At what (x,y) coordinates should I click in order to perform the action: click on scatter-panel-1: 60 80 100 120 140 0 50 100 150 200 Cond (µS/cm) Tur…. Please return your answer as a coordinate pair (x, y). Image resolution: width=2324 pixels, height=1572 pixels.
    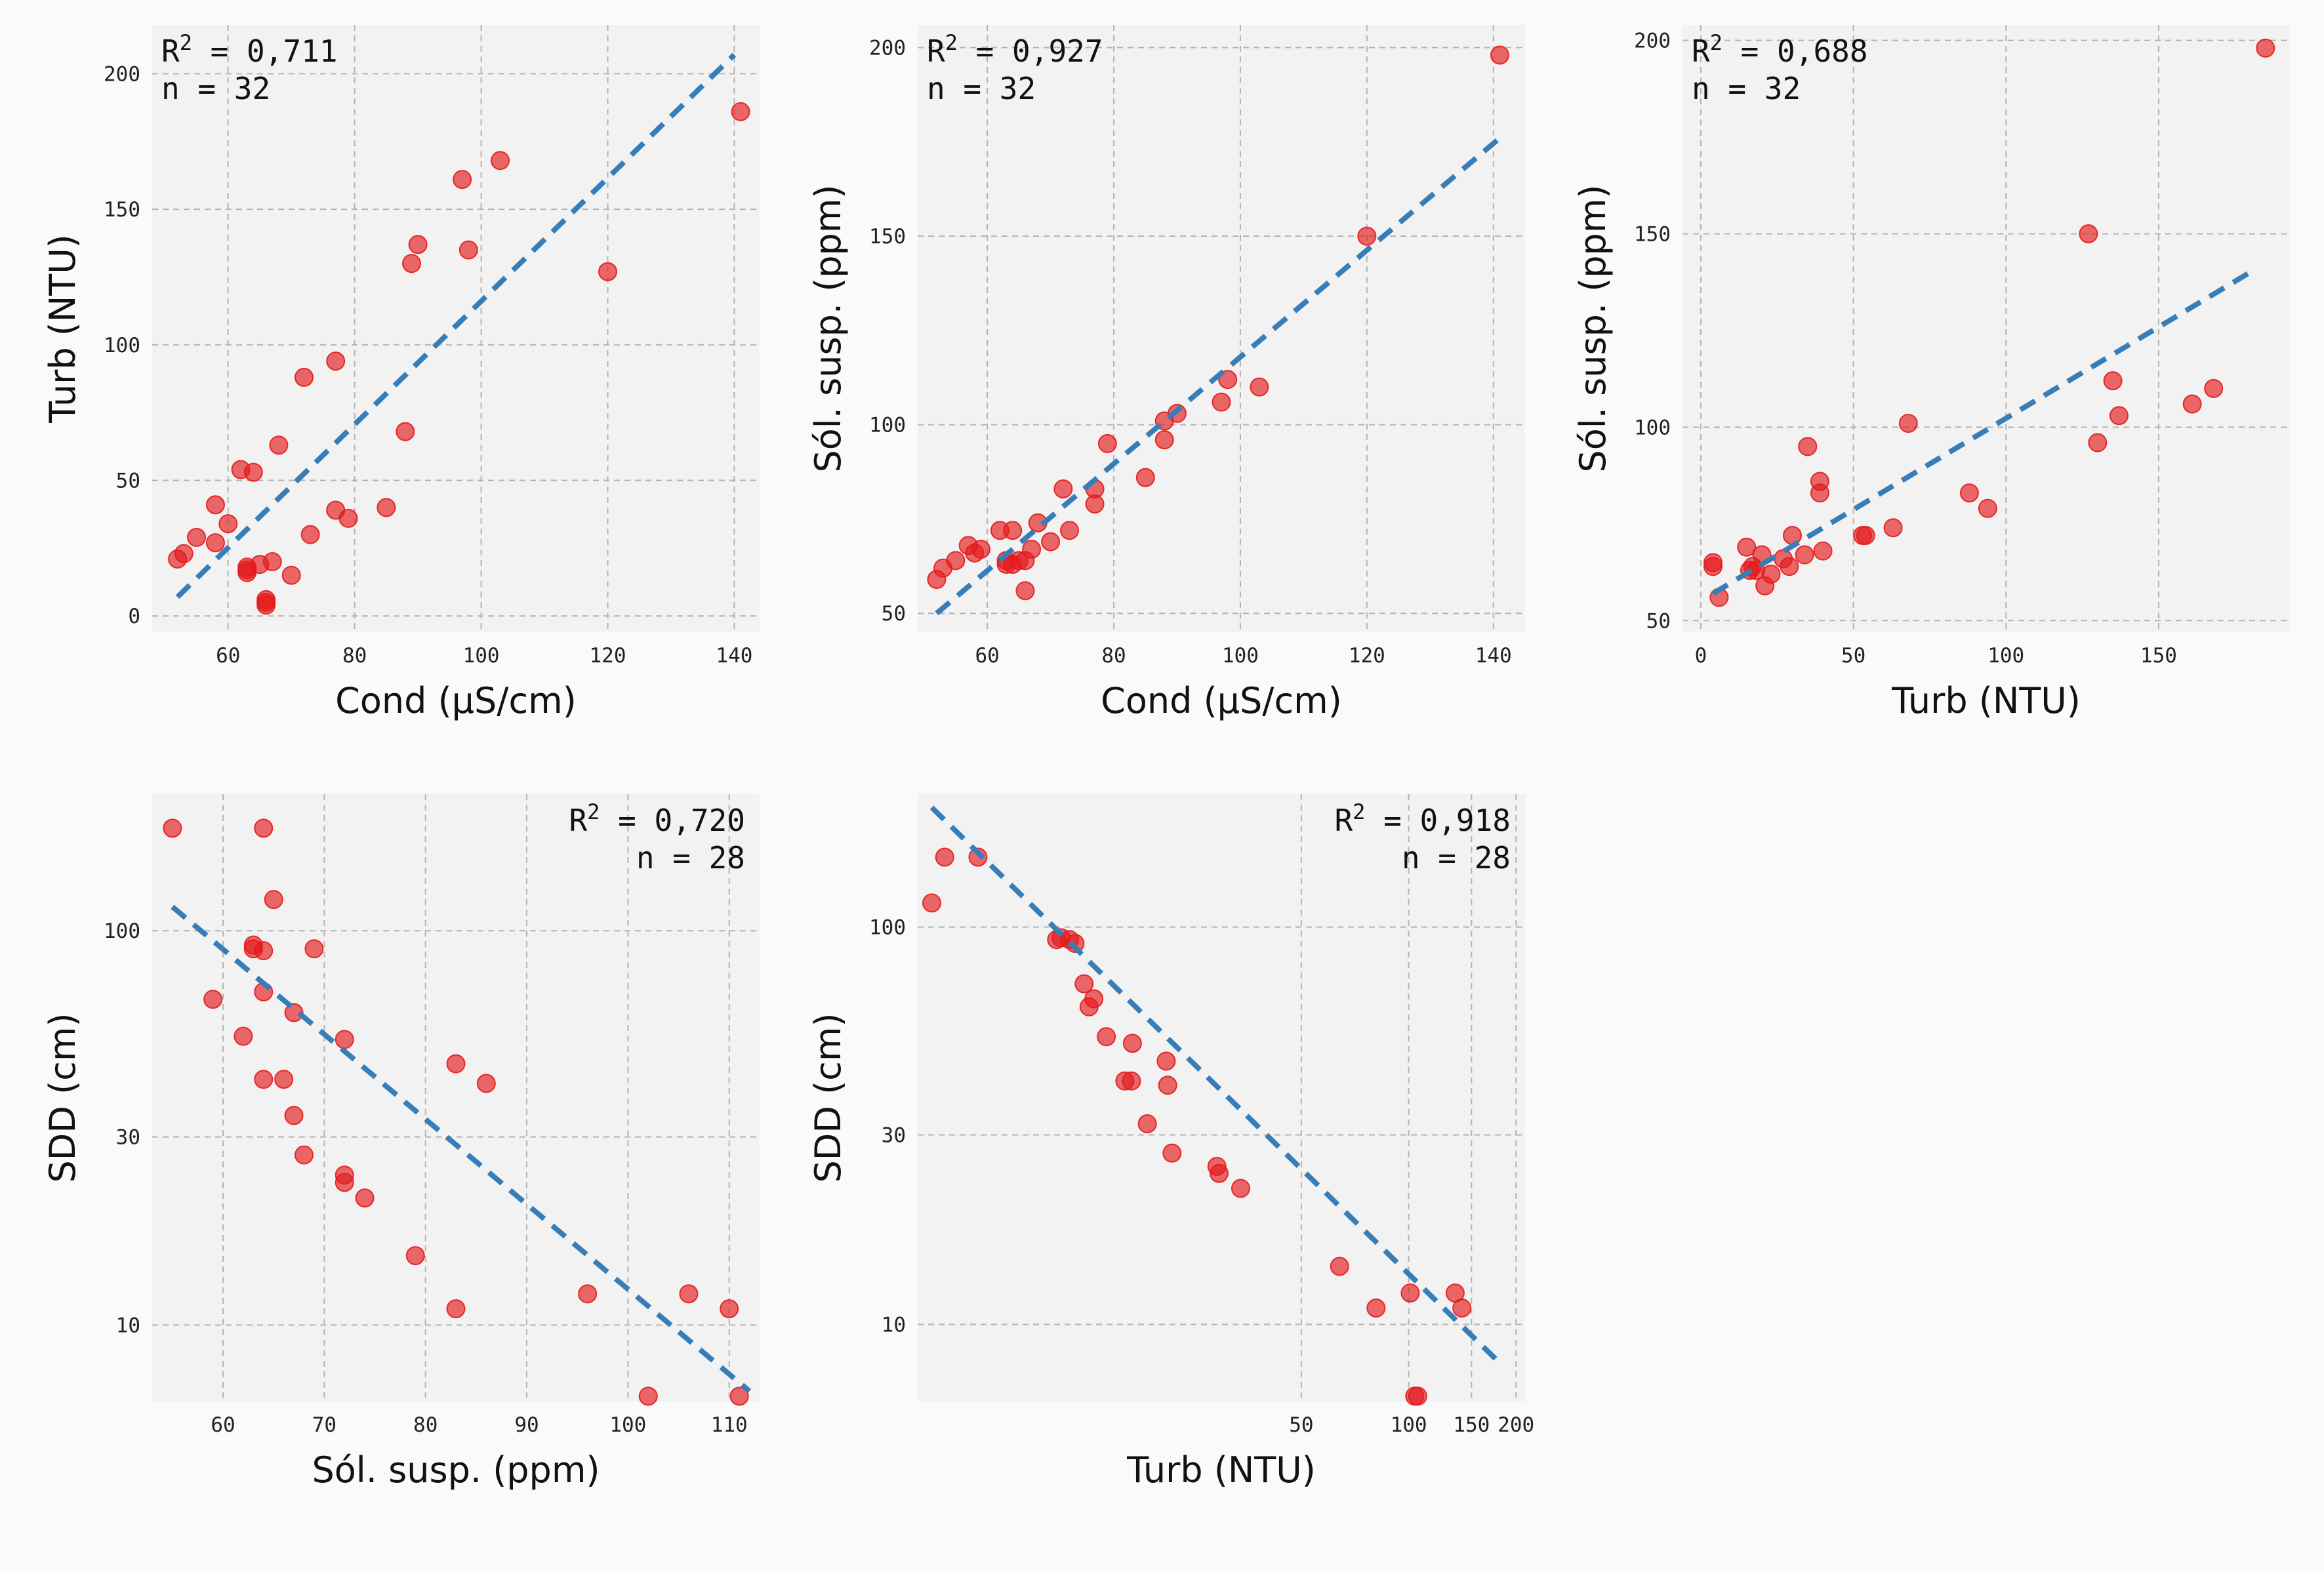
    Looking at the image, I should click on (401, 373).